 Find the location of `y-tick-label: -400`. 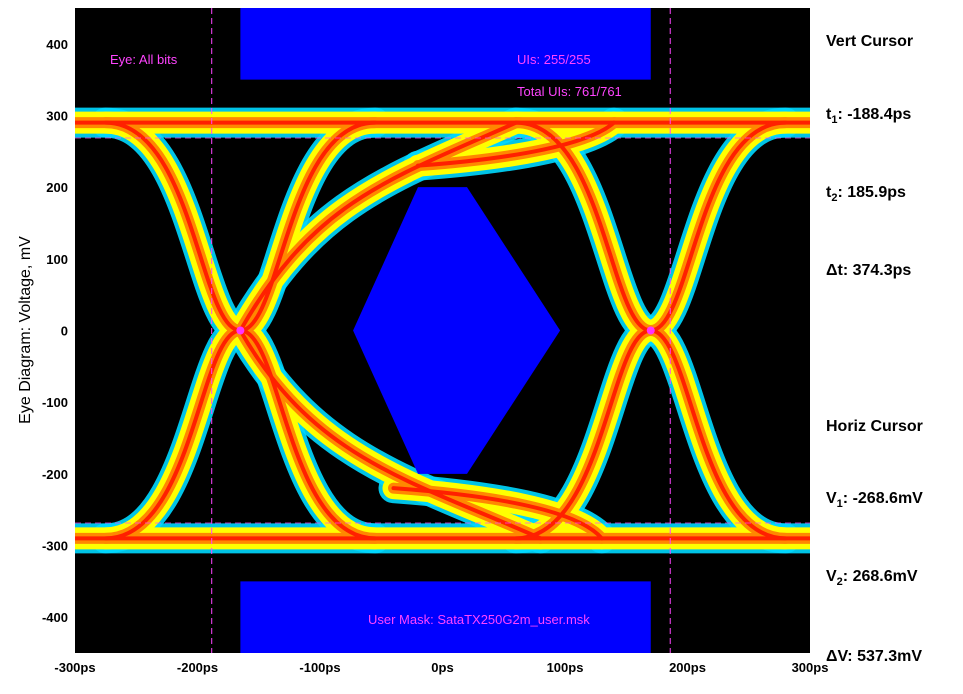

y-tick-label: -400 is located at coordinates (55, 617).